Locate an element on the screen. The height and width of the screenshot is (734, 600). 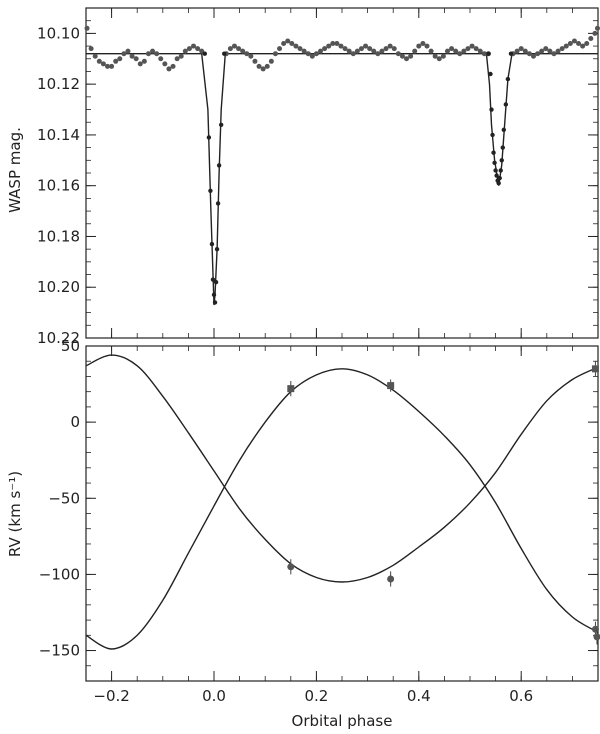
rv-y-tick-label: −50 is located at coordinates (64, 498).